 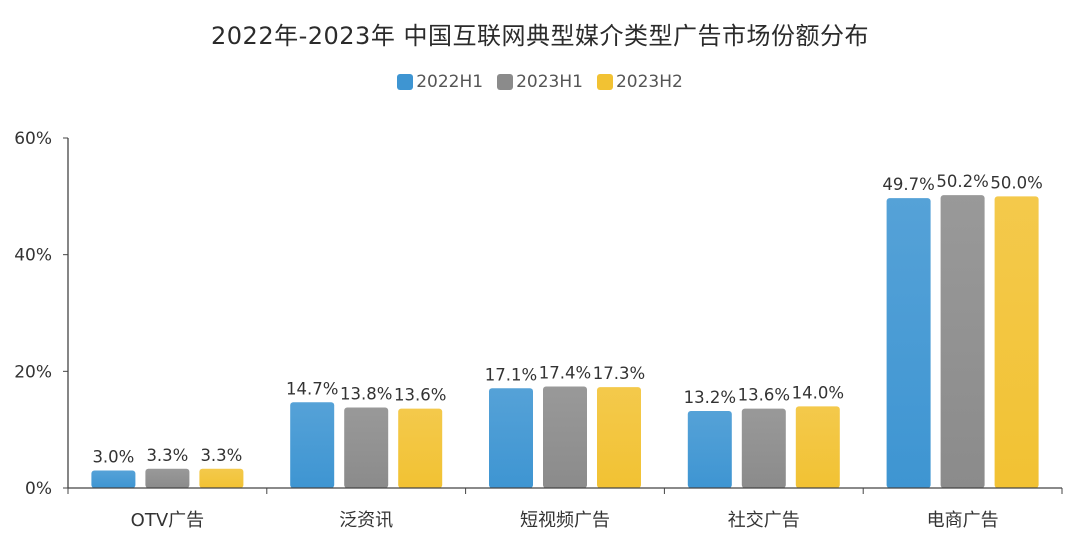 What do you see at coordinates (38, 489) in the screenshot?
I see `y-tick-label: 0%` at bounding box center [38, 489].